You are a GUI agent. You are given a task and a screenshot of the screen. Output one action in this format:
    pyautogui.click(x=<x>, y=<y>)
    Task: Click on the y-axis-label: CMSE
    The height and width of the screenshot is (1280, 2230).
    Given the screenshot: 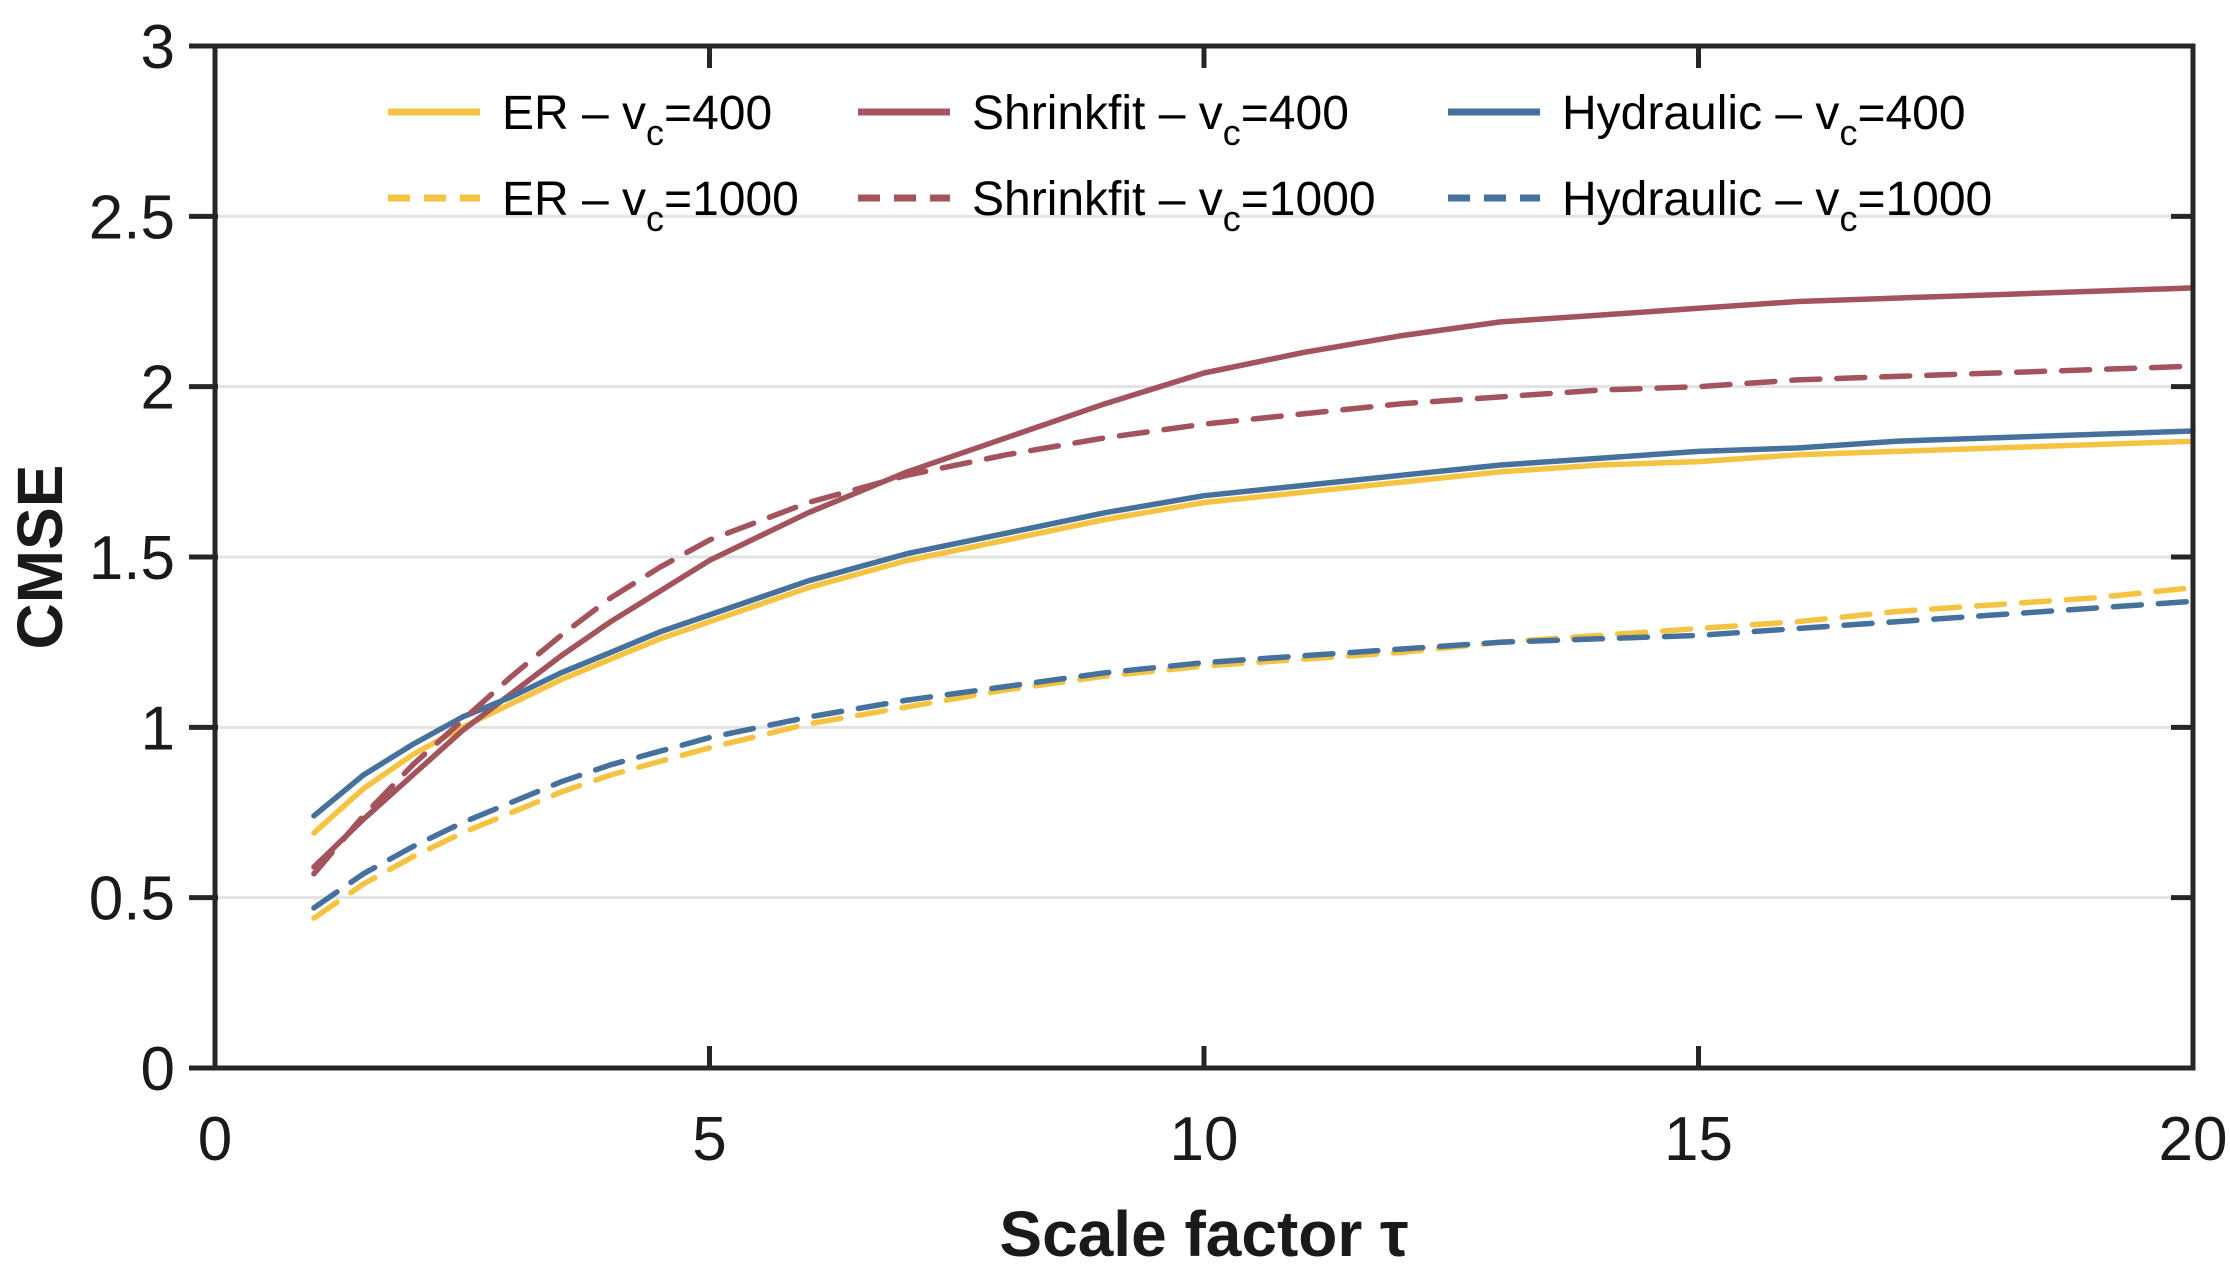 What is the action you would take?
    pyautogui.click(x=40, y=557)
    